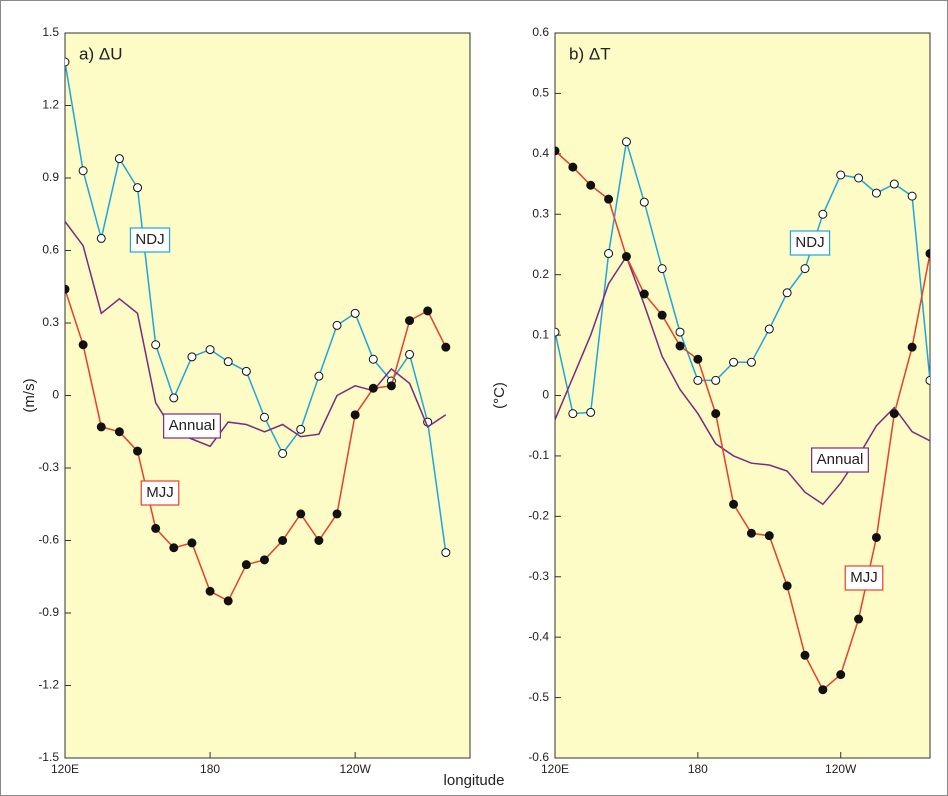 Image resolution: width=948 pixels, height=796 pixels. I want to click on y-tick-label: -1.5, so click(48, 757).